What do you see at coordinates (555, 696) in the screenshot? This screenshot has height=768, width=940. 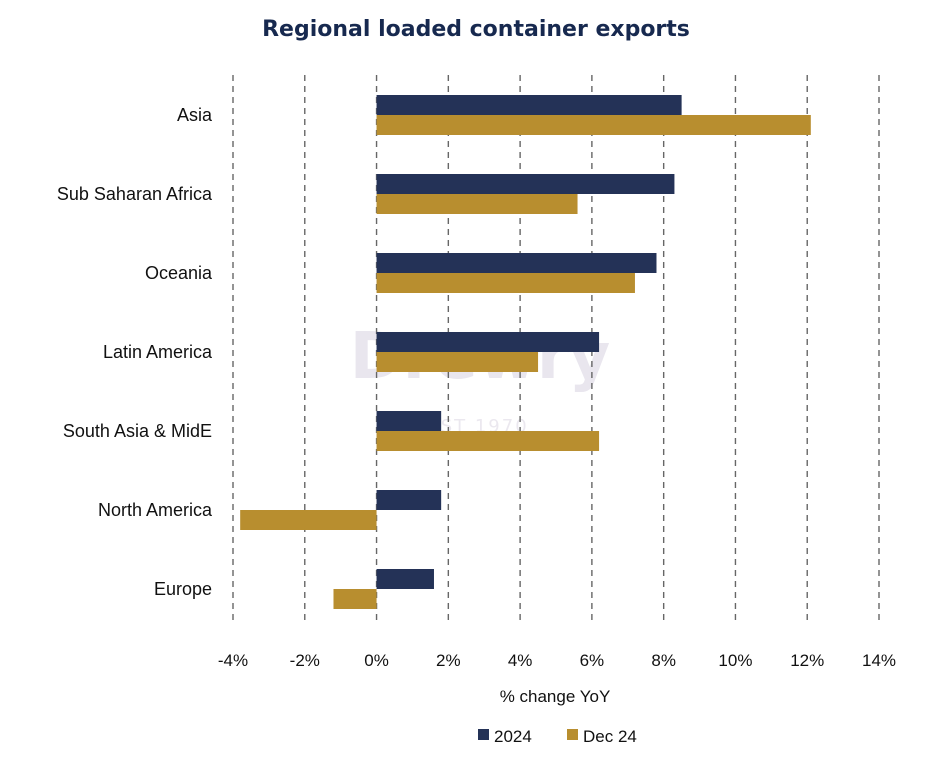 I see `x-axis-title: % change YoY` at bounding box center [555, 696].